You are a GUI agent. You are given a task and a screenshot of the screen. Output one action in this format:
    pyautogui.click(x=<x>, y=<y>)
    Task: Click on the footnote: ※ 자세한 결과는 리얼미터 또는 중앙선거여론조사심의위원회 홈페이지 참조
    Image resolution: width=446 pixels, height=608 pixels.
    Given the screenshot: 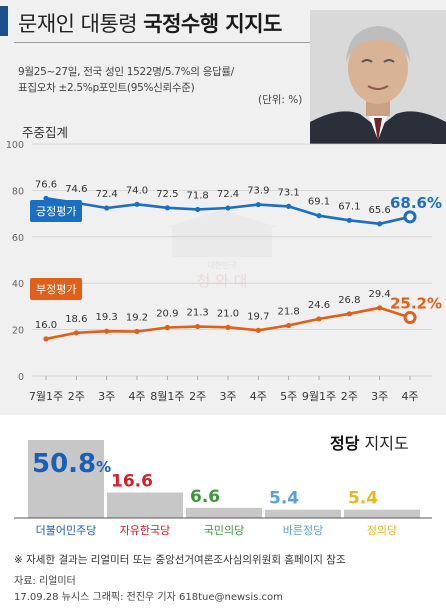 What is the action you would take?
    pyautogui.click(x=180, y=560)
    